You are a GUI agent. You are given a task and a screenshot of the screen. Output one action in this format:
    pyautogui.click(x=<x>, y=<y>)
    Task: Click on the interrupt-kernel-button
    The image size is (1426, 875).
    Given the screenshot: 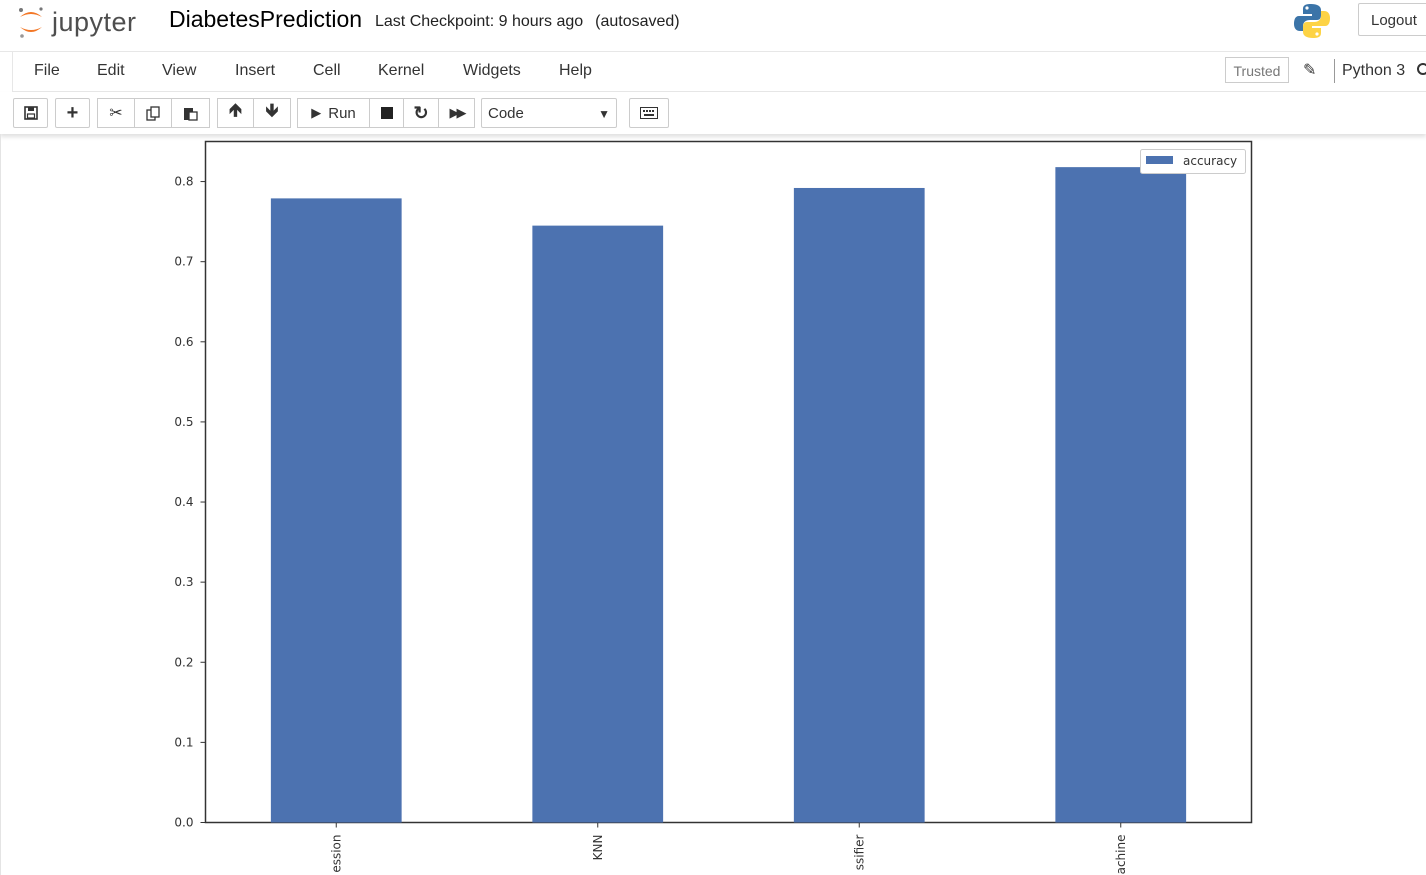 What is the action you would take?
    pyautogui.click(x=386, y=113)
    